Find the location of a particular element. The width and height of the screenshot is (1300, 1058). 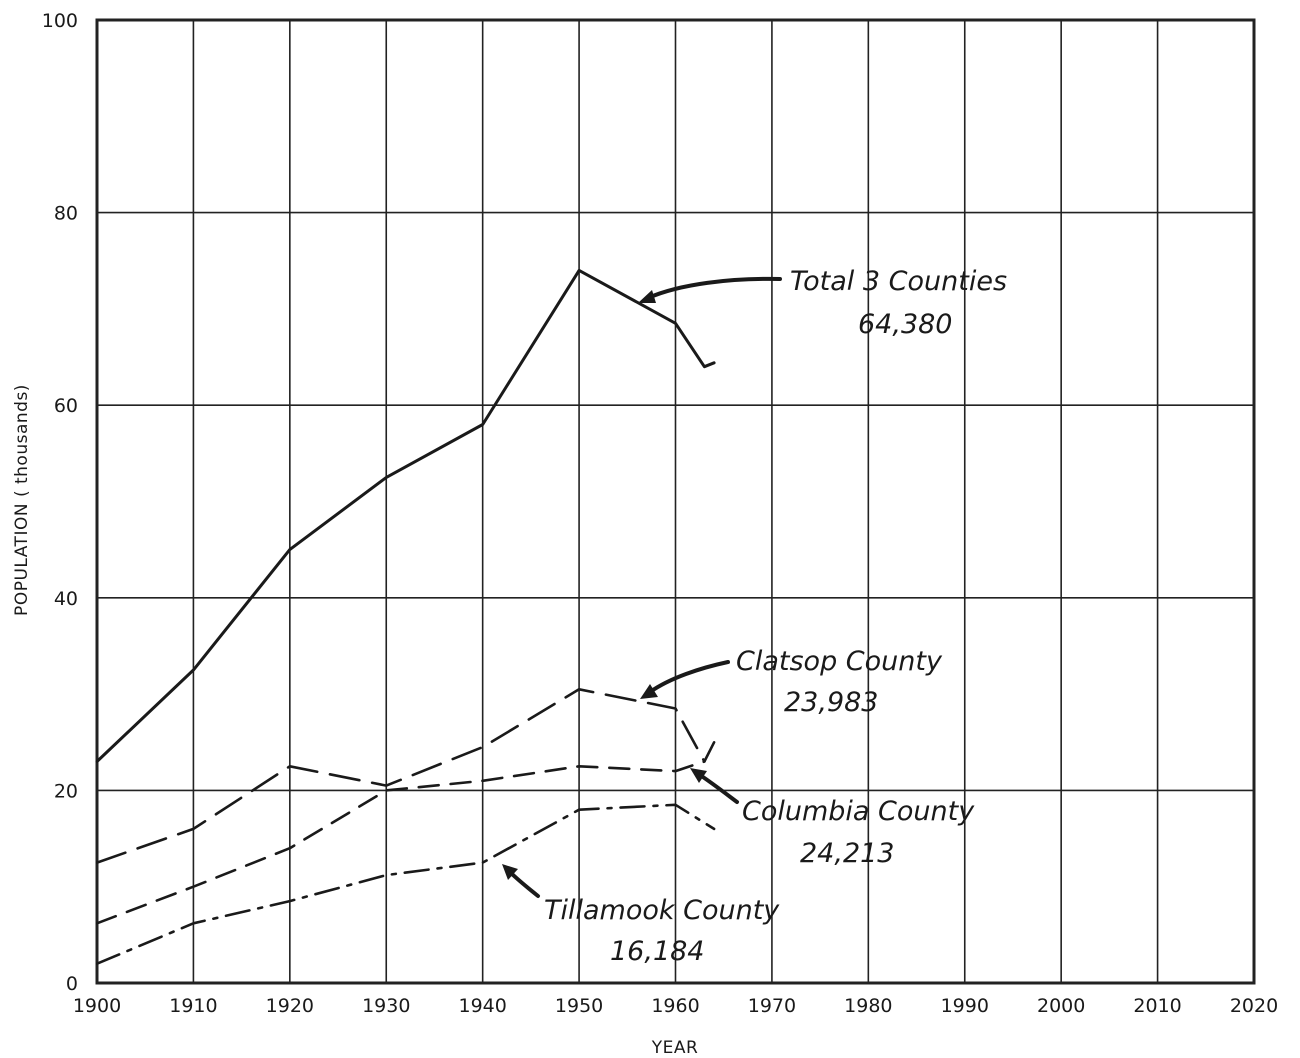

y-axis-title: POPULATION ( thousands) is located at coordinates (22, 500).